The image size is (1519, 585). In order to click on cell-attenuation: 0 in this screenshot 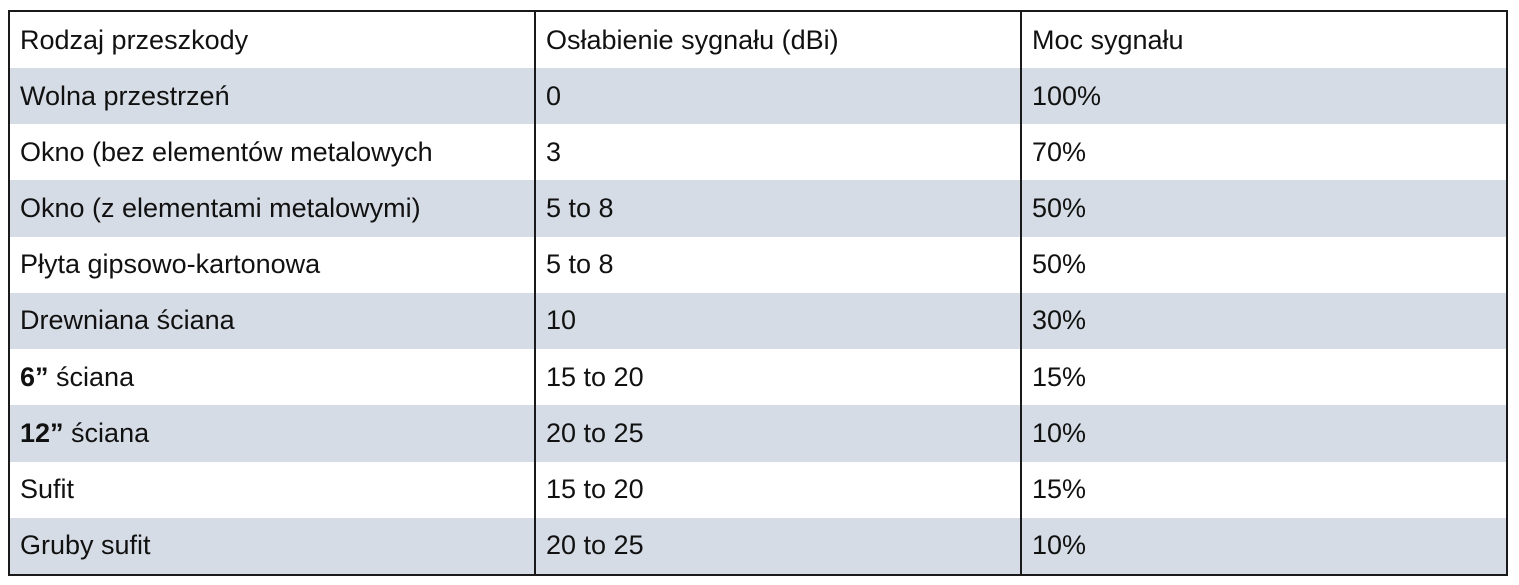, I will do `click(777, 96)`.